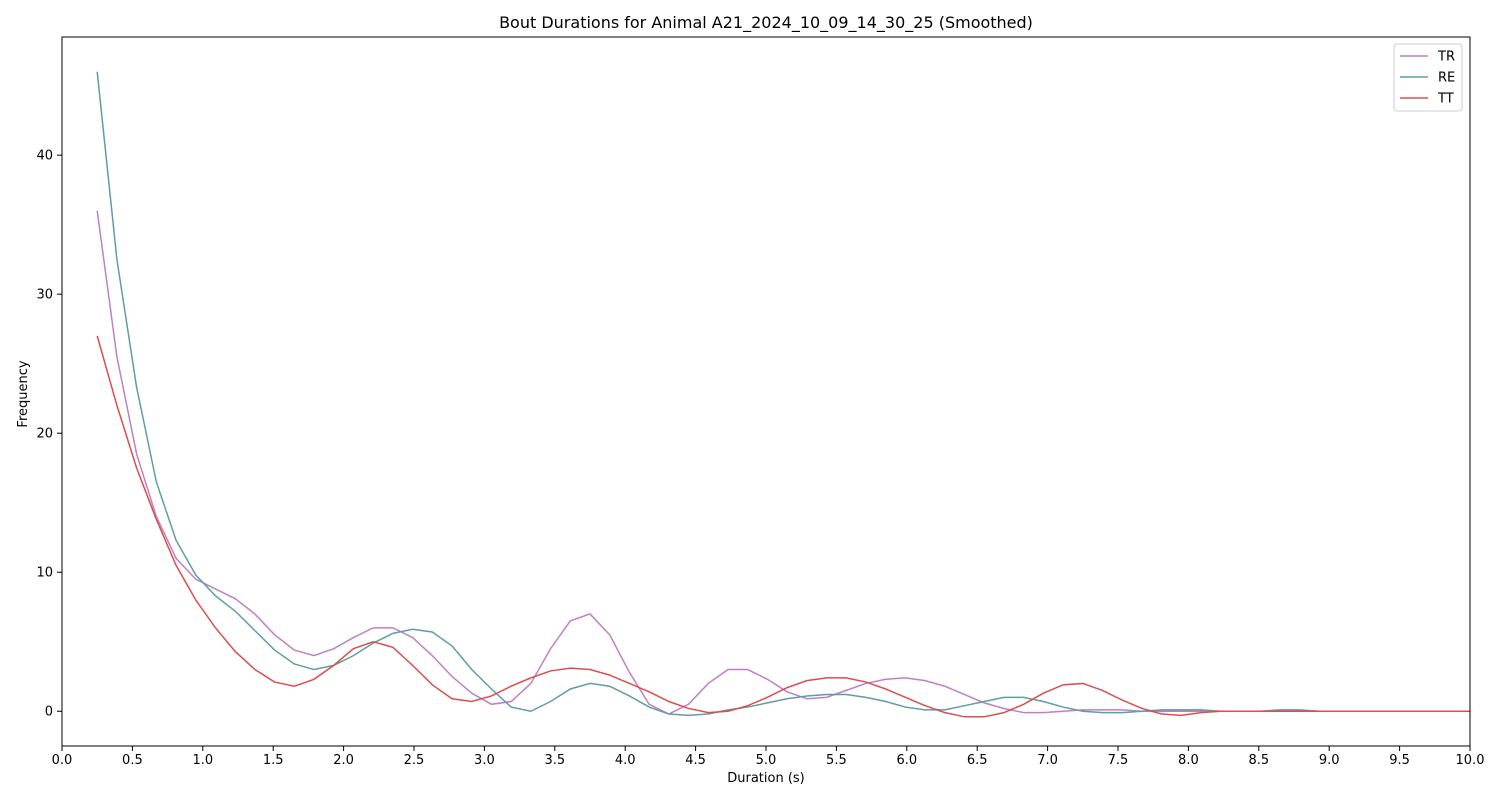 The height and width of the screenshot is (800, 1500). What do you see at coordinates (1118, 760) in the screenshot?
I see `x-tick-label: 7.5` at bounding box center [1118, 760].